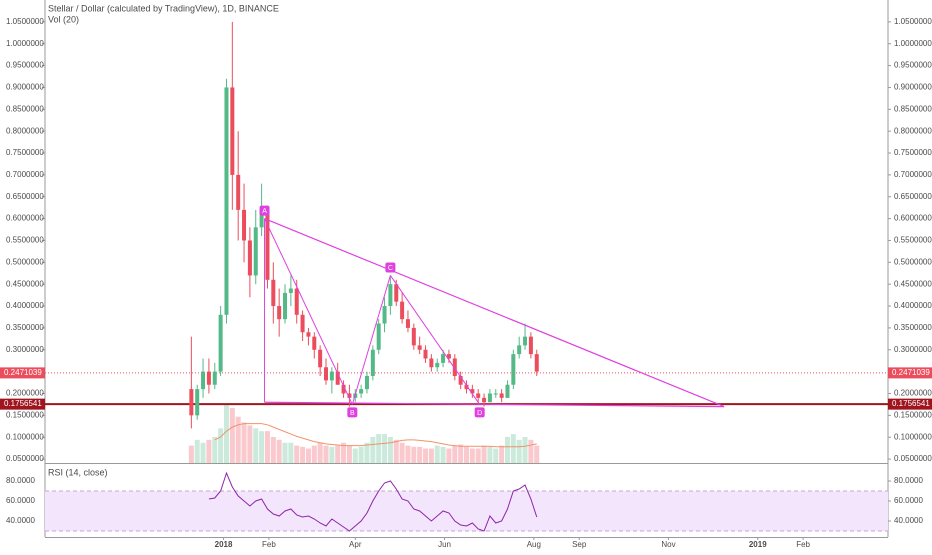 This screenshot has height=555, width=932. I want to click on x-tick-label: Apr, so click(355, 544).